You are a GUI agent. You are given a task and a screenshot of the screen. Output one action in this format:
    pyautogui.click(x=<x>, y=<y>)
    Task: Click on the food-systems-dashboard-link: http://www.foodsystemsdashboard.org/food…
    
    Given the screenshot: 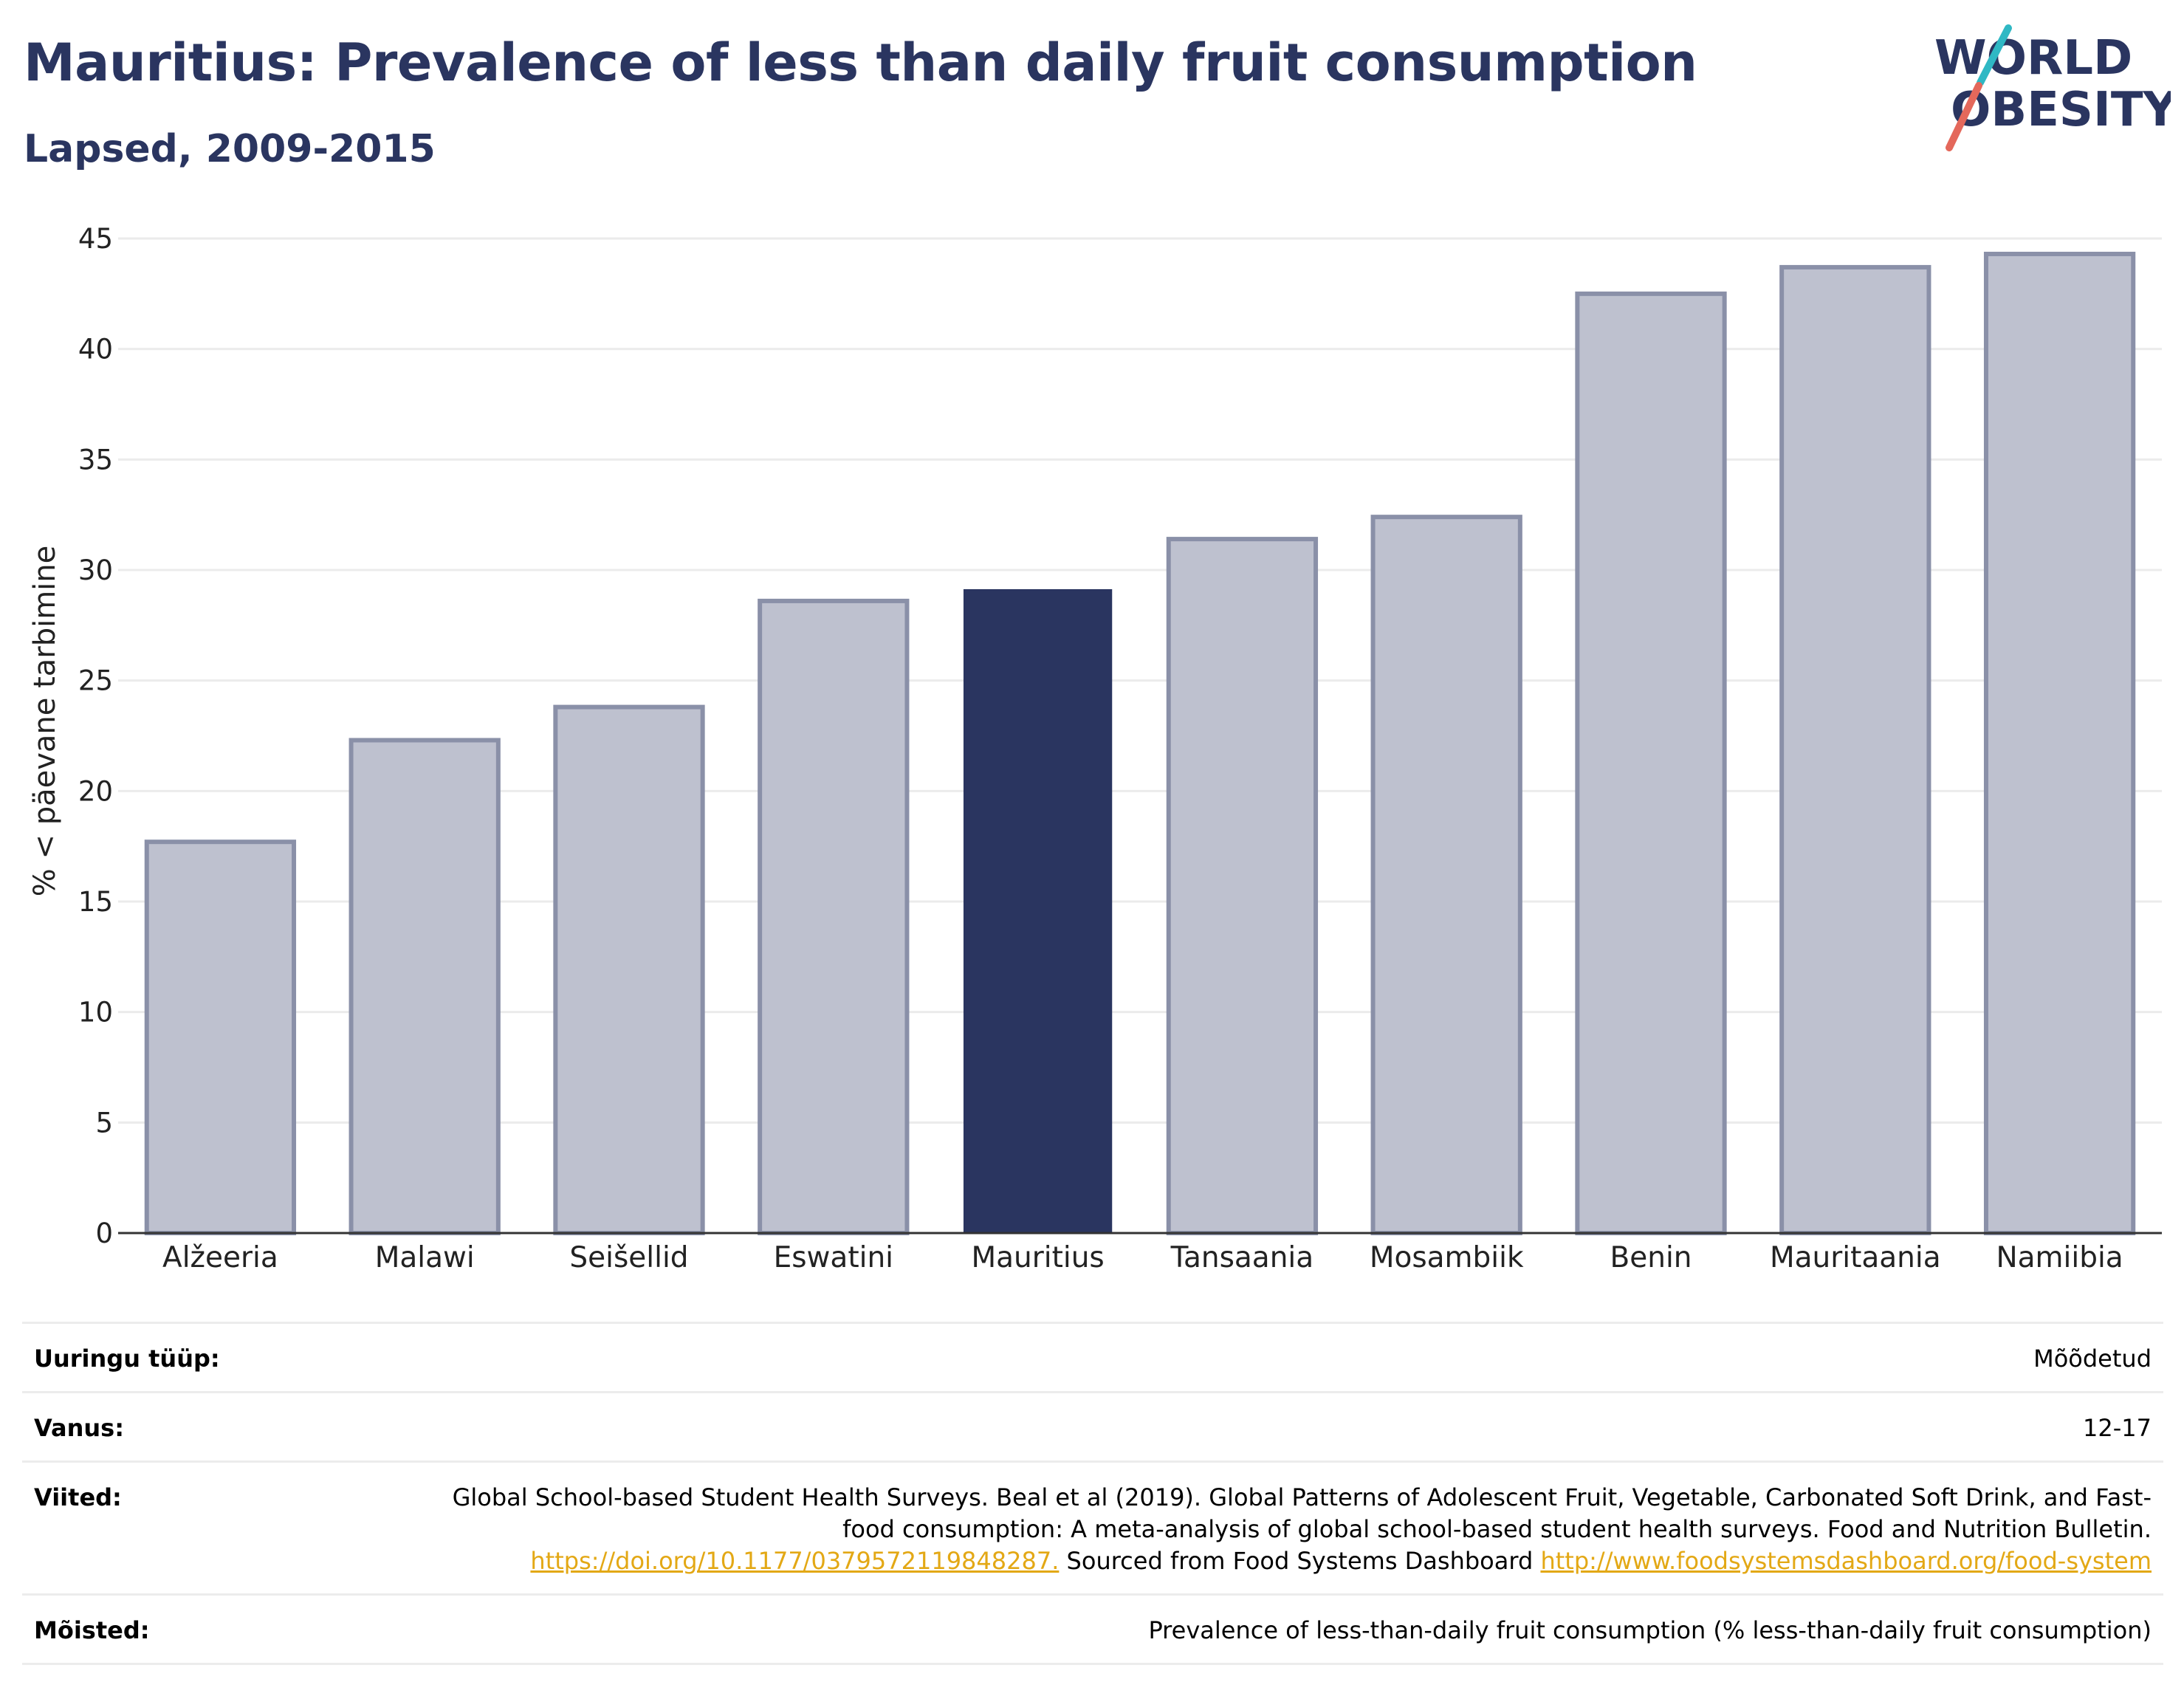 What is the action you would take?
    pyautogui.click(x=1846, y=1561)
    